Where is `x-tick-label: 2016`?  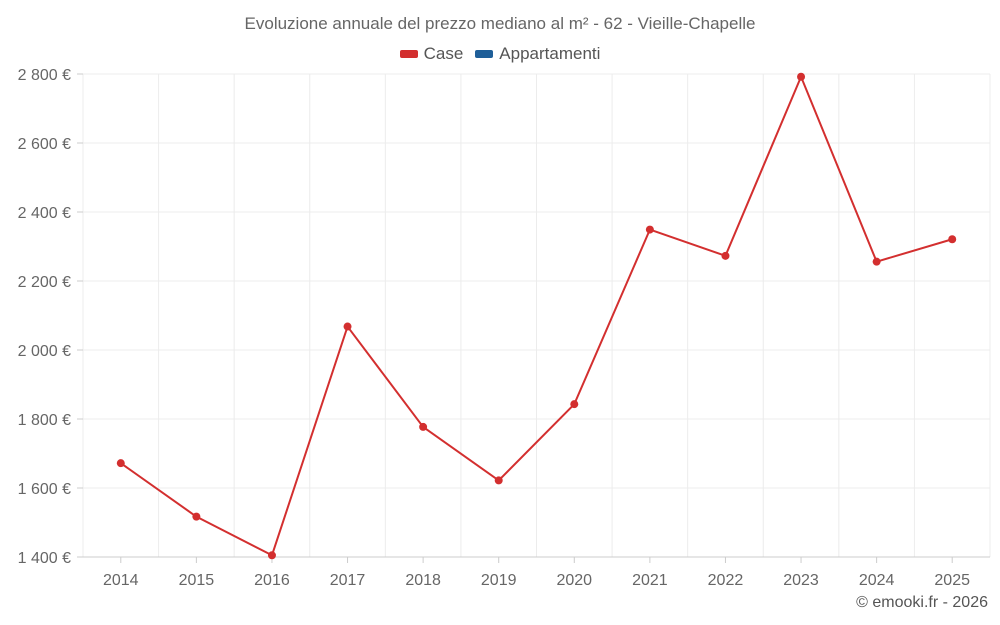
x-tick-label: 2016 is located at coordinates (272, 580).